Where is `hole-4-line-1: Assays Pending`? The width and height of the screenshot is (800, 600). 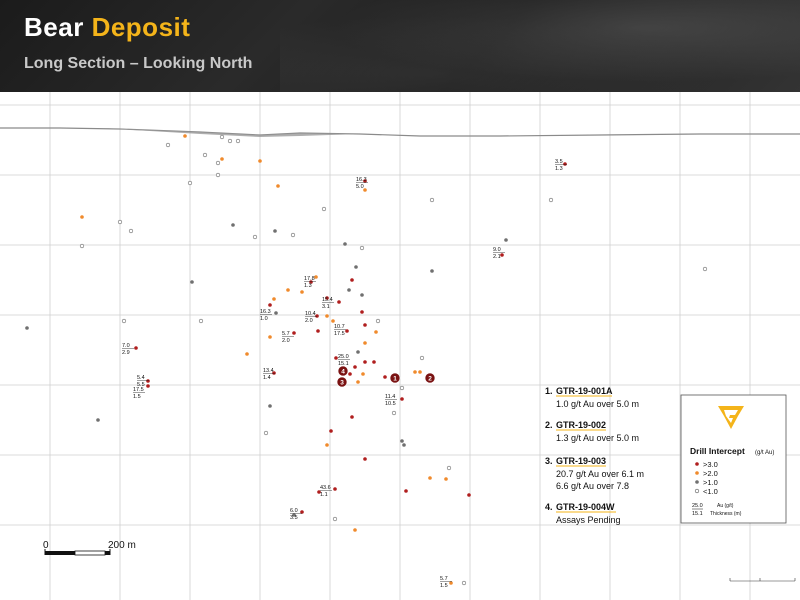
hole-4-line-1: Assays Pending is located at coordinates (588, 520).